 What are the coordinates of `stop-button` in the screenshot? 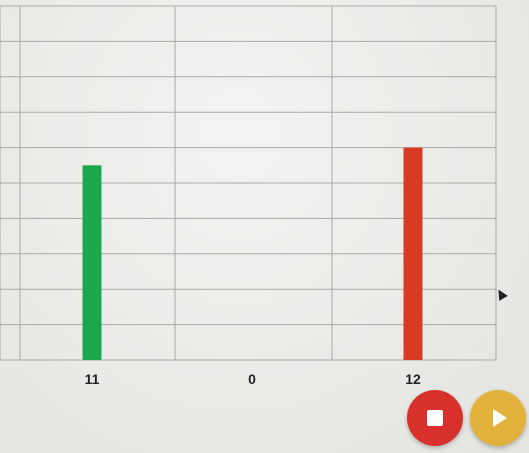 It's located at (435, 418).